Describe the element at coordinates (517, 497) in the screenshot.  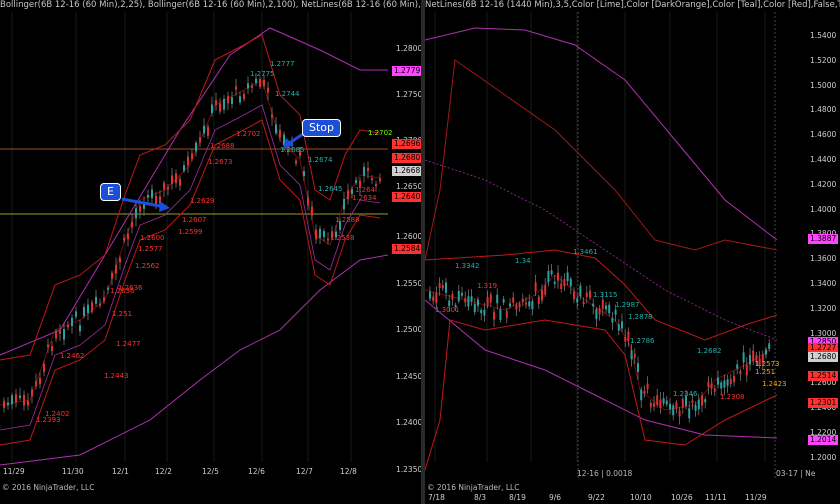
I see `time-axis-label: 8/19` at that location.